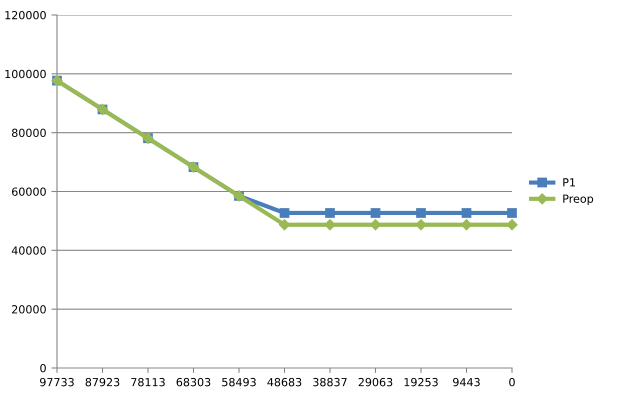 The width and height of the screenshot is (617, 398). What do you see at coordinates (25, 15) in the screenshot?
I see `y-tick-label: 120000` at bounding box center [25, 15].